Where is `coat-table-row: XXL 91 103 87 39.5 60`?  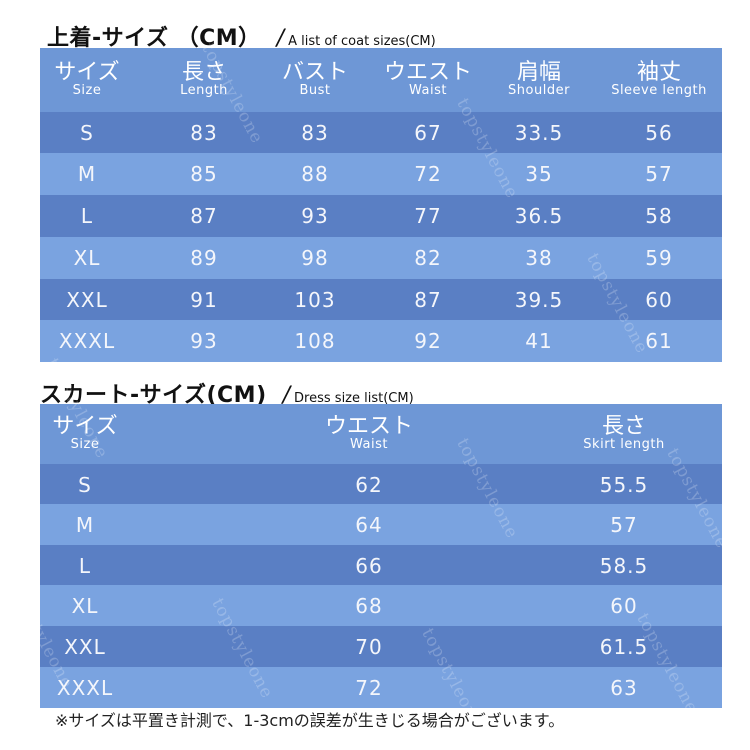
coat-table-row: XXL 91 103 87 39.5 60 is located at coordinates (381, 300).